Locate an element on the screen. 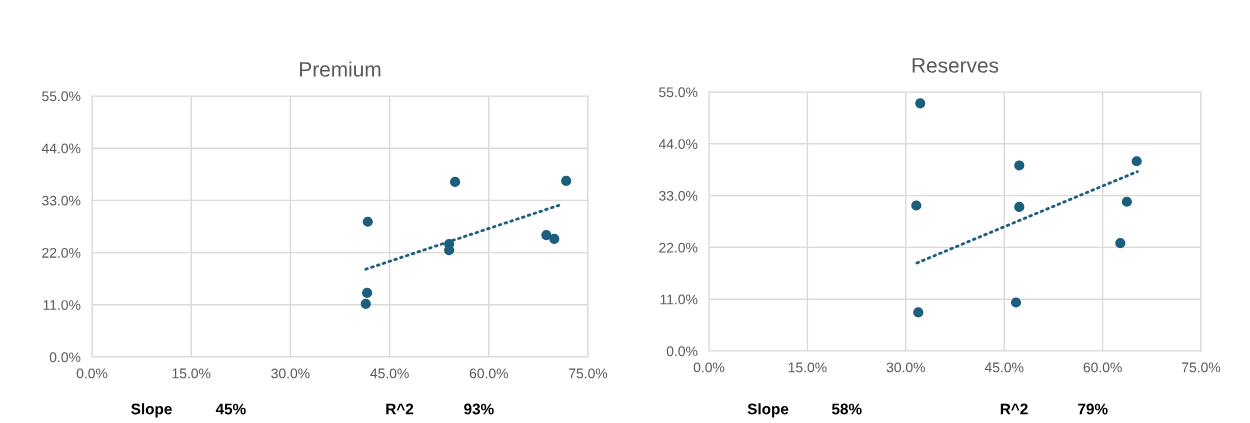 The height and width of the screenshot is (423, 1250). text: 45% is located at coordinates (230, 409).